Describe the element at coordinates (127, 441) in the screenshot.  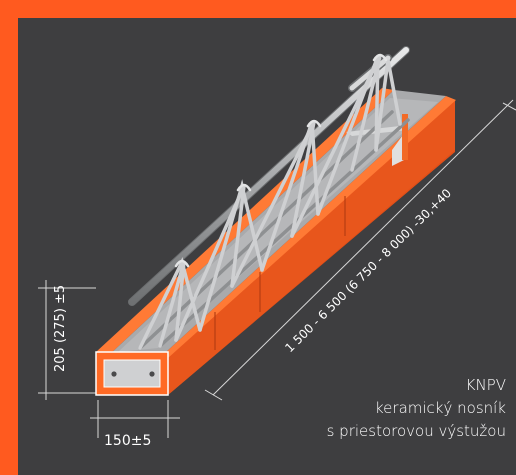
I see `width-label: 150±5` at that location.